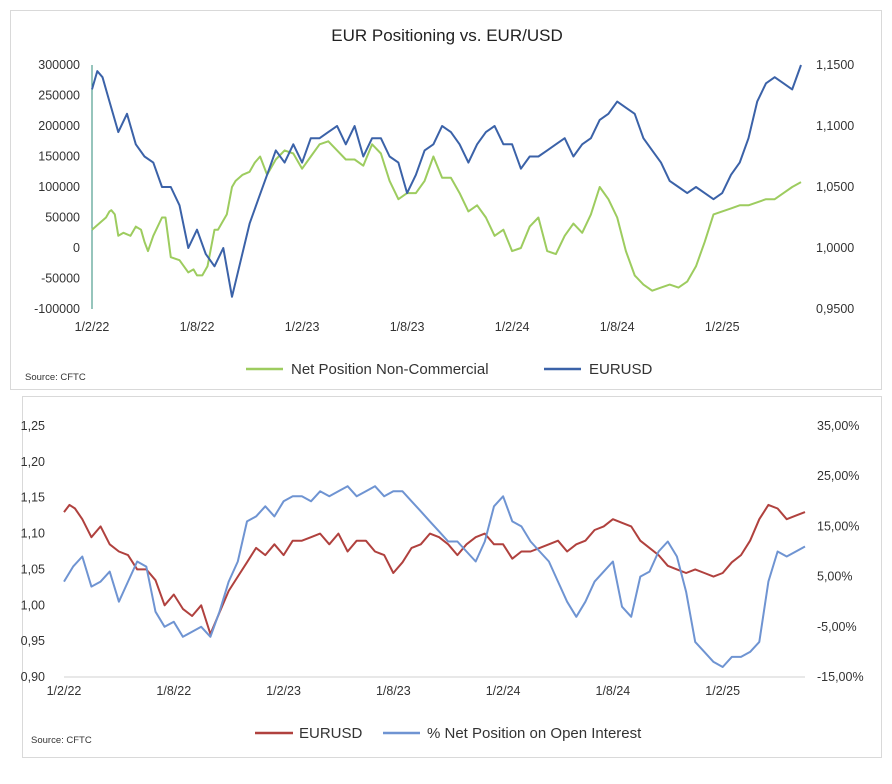 This screenshot has height=784, width=892. What do you see at coordinates (33, 677) in the screenshot?
I see `left-tick-label: 0,90` at bounding box center [33, 677].